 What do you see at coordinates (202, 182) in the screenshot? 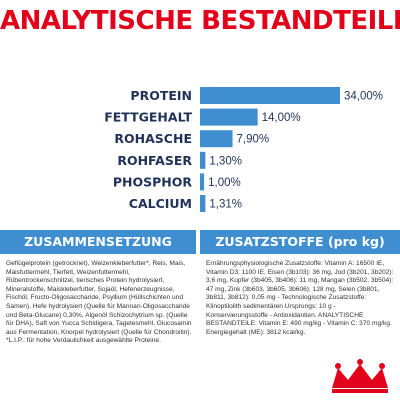
I see `bar-phosphor` at bounding box center [202, 182].